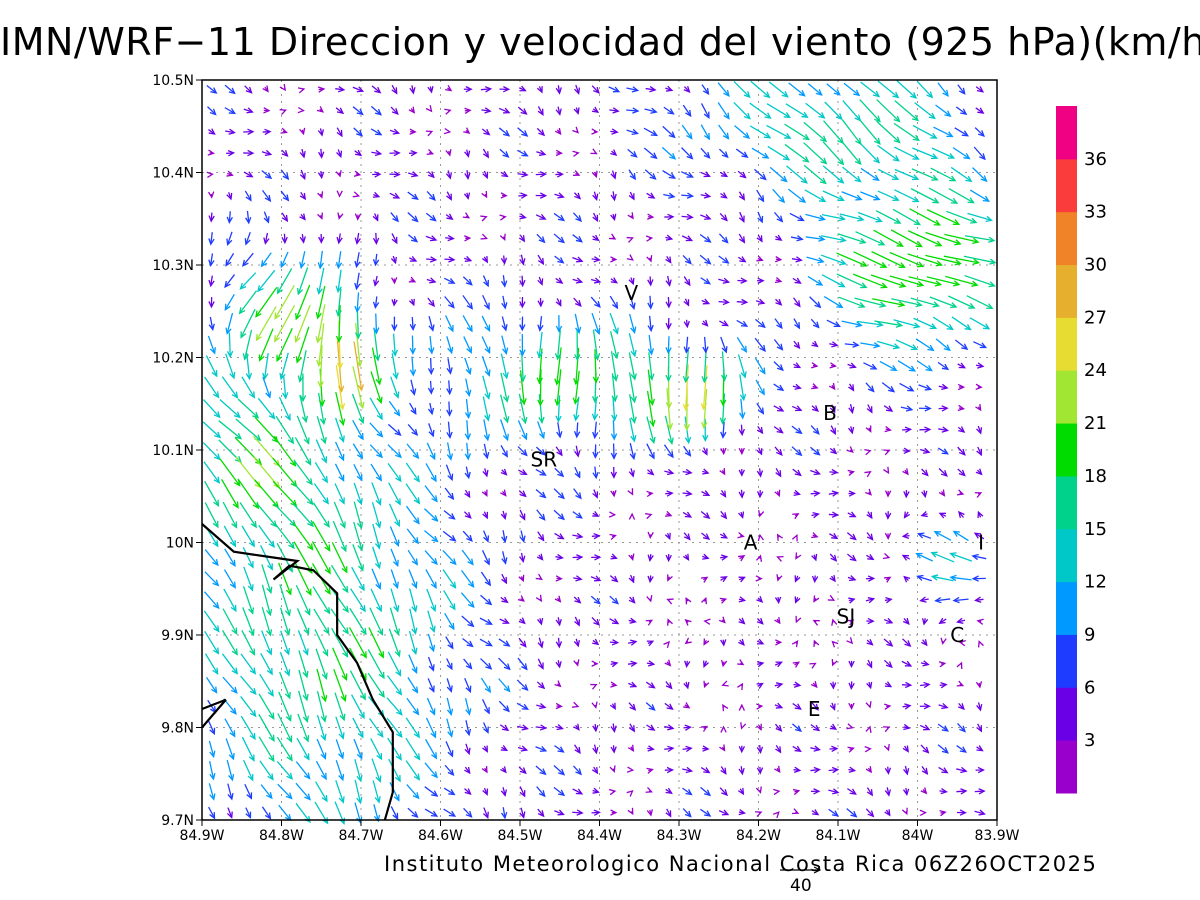 This screenshot has width=1200, height=900. Describe the element at coordinates (918, 836) in the screenshot. I see `x-tick-label: 84W` at that location.